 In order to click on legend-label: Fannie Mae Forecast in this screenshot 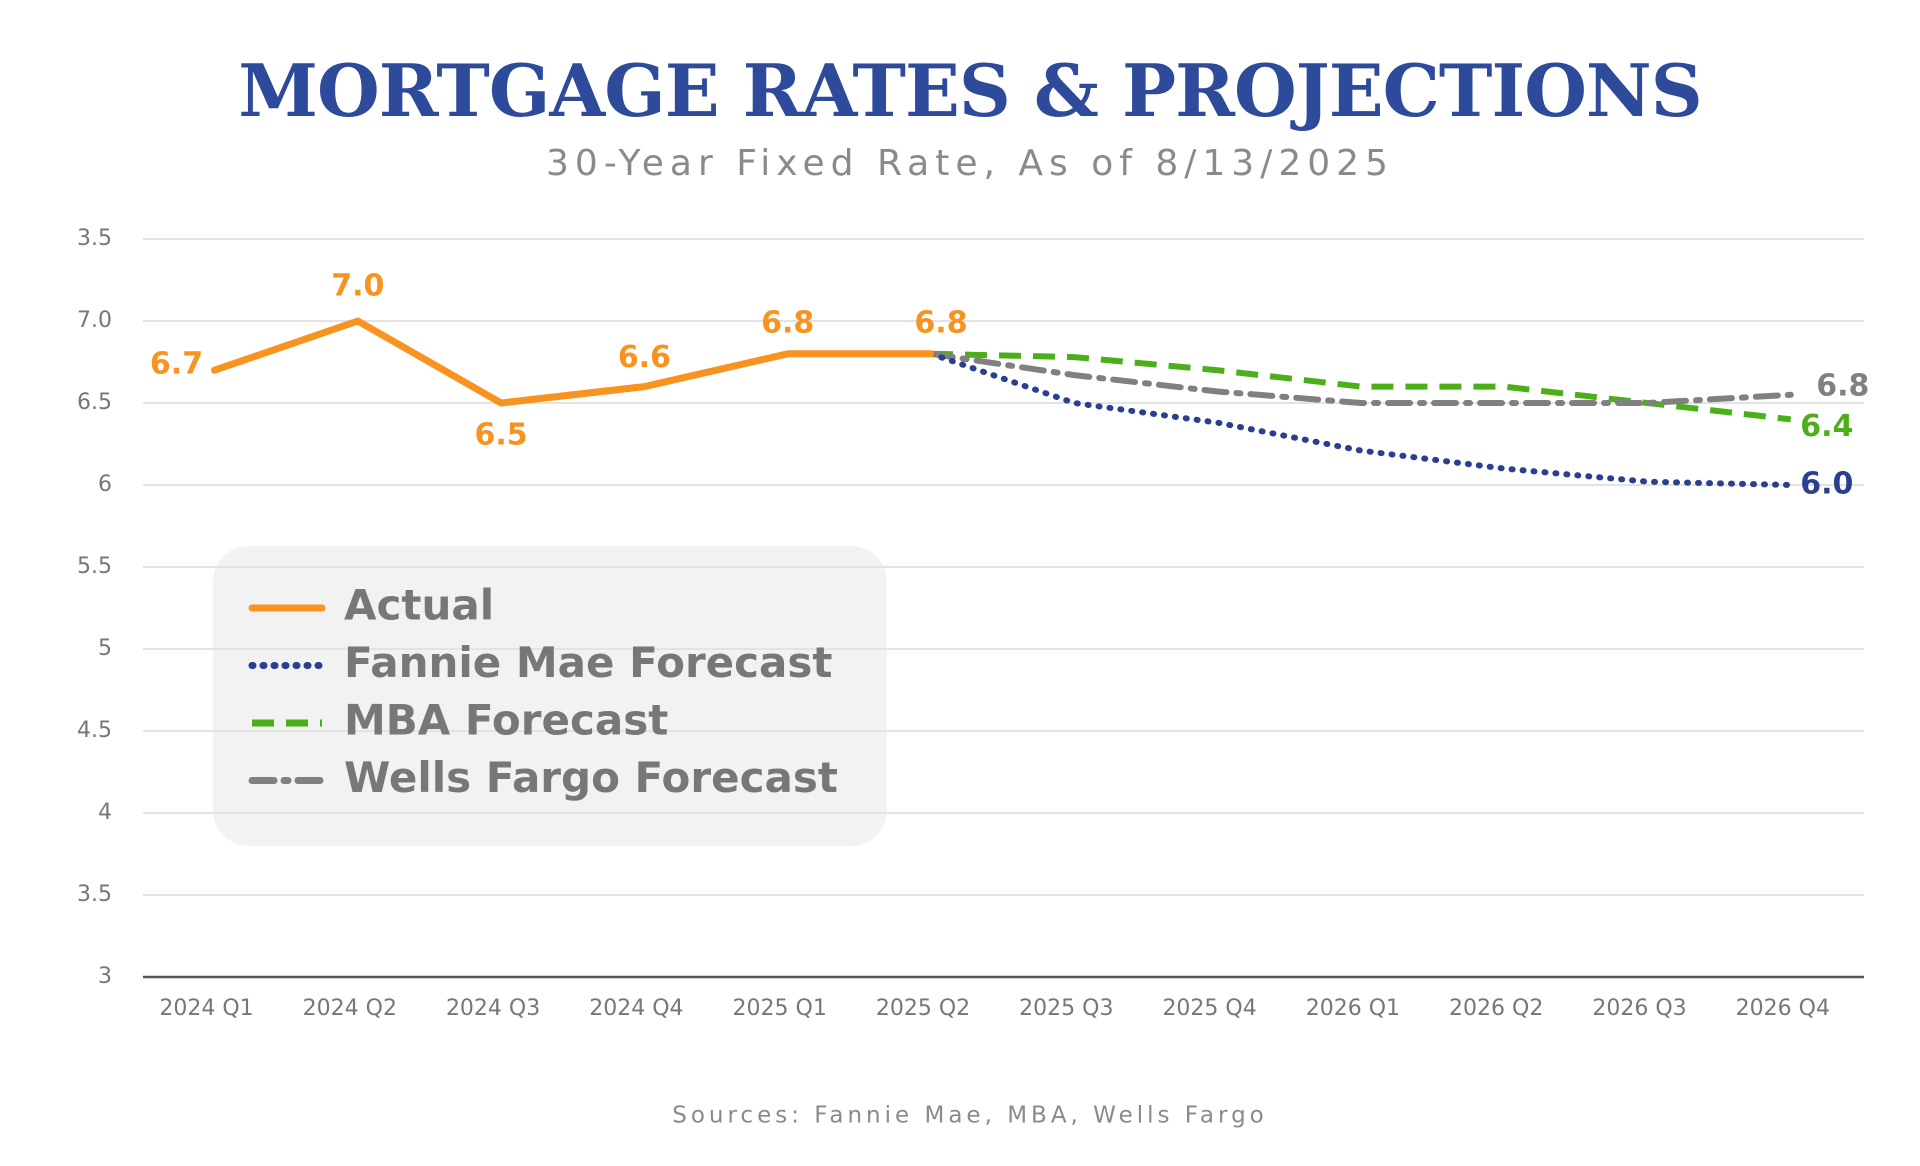, I will do `click(588, 662)`.